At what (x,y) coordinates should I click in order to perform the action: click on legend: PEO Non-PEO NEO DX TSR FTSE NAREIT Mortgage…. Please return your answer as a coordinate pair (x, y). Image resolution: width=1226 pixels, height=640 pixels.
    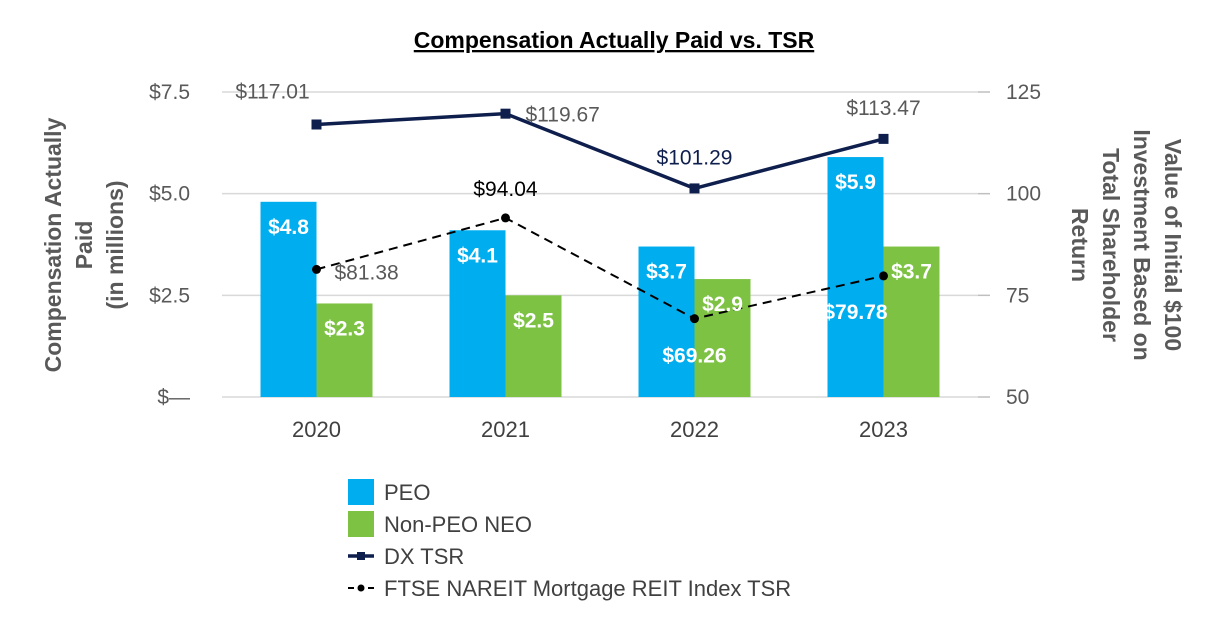
    Looking at the image, I should click on (569, 540).